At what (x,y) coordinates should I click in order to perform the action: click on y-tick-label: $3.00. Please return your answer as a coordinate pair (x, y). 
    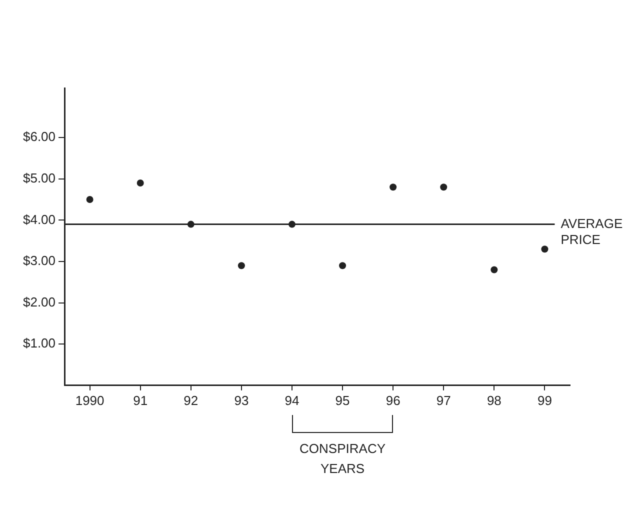
    Looking at the image, I should click on (39, 260).